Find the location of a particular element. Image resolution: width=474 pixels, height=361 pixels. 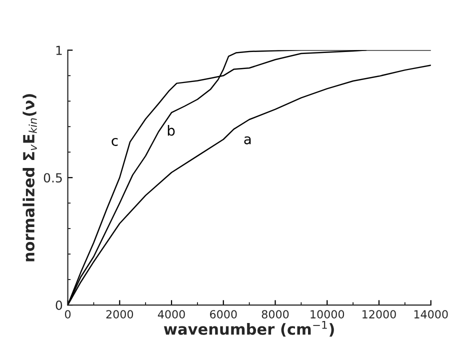

x-axis-title: wavenumber (cm$^{−1}$) is located at coordinates (249, 329).